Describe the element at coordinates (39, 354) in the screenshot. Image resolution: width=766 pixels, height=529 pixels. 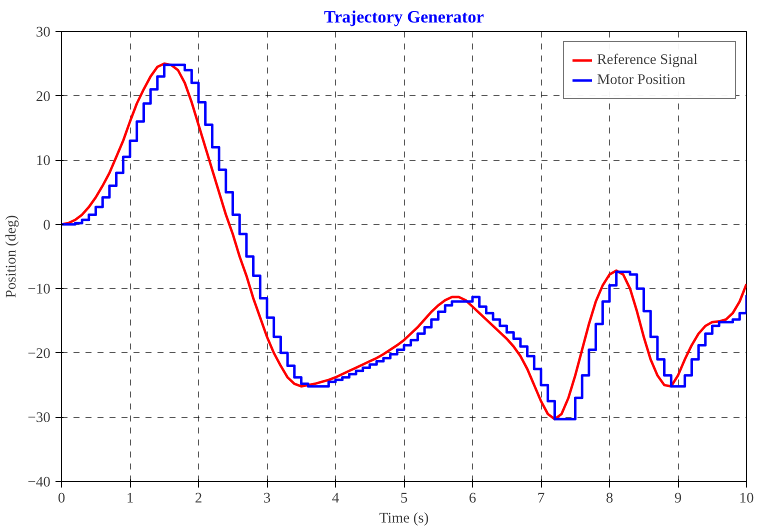
I see `y-tick-label: −20` at that location.